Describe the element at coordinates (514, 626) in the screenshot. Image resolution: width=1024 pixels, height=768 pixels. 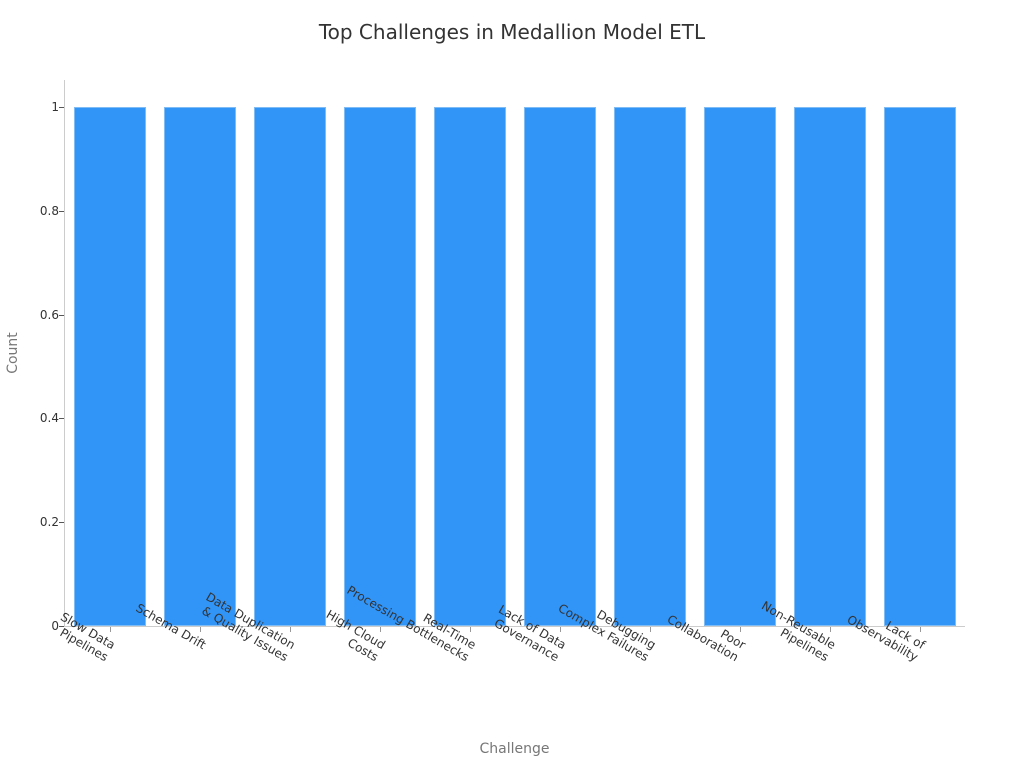
I see `x-axis-line` at that location.